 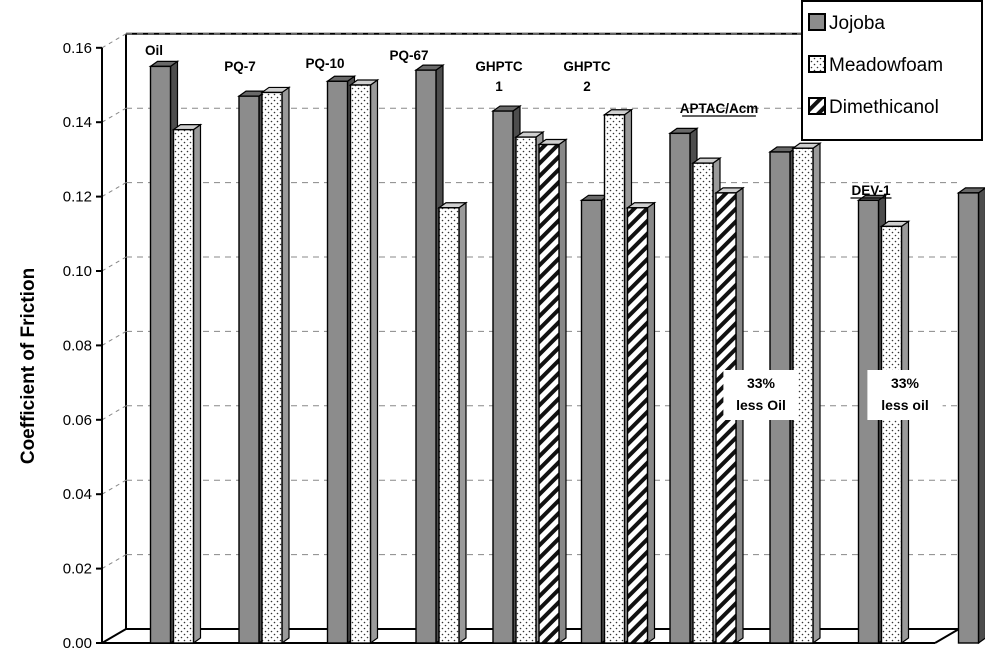 I want to click on annotation: 33% less Oil, so click(x=761, y=395).